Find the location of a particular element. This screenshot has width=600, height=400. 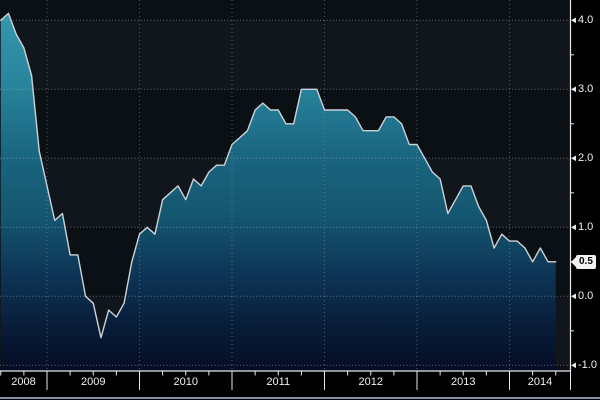

x-axis-year-label: 2010 is located at coordinates (185, 382).